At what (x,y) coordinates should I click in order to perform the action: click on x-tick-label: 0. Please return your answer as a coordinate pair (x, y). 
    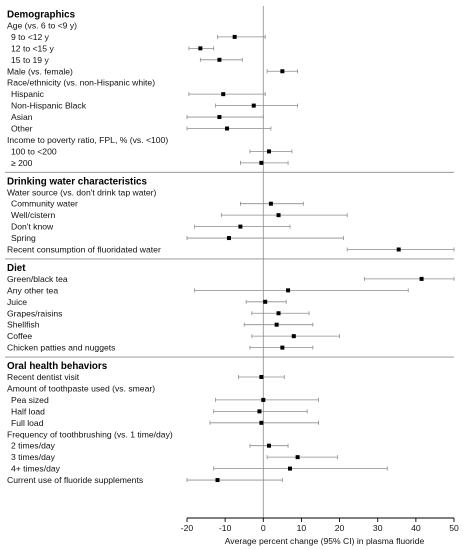
    Looking at the image, I should click on (263, 528).